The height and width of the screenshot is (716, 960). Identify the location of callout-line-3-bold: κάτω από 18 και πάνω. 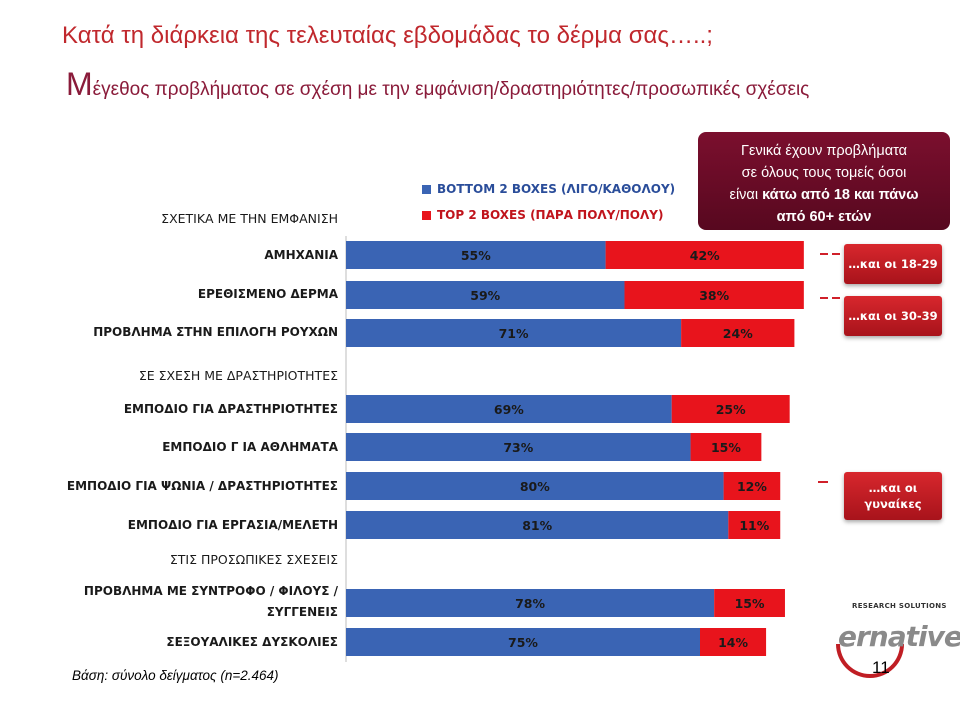
(840, 195).